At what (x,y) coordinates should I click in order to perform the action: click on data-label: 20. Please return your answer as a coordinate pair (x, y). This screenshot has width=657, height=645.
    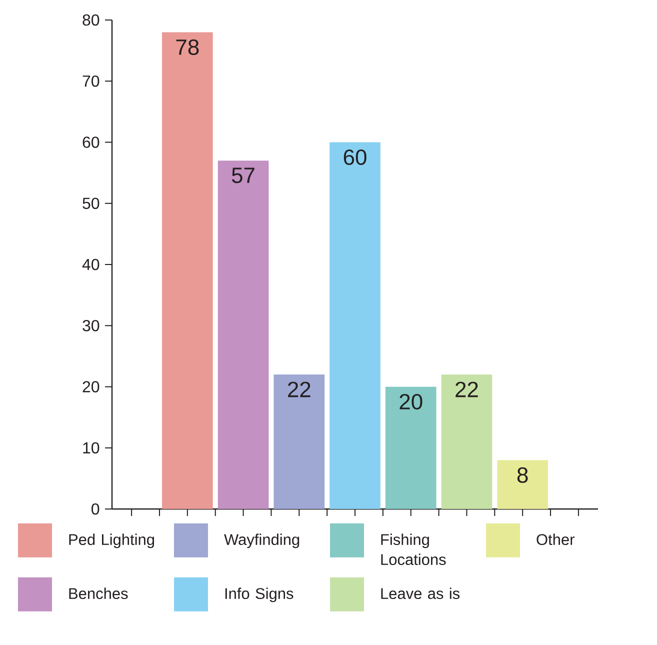
    Looking at the image, I should click on (411, 402).